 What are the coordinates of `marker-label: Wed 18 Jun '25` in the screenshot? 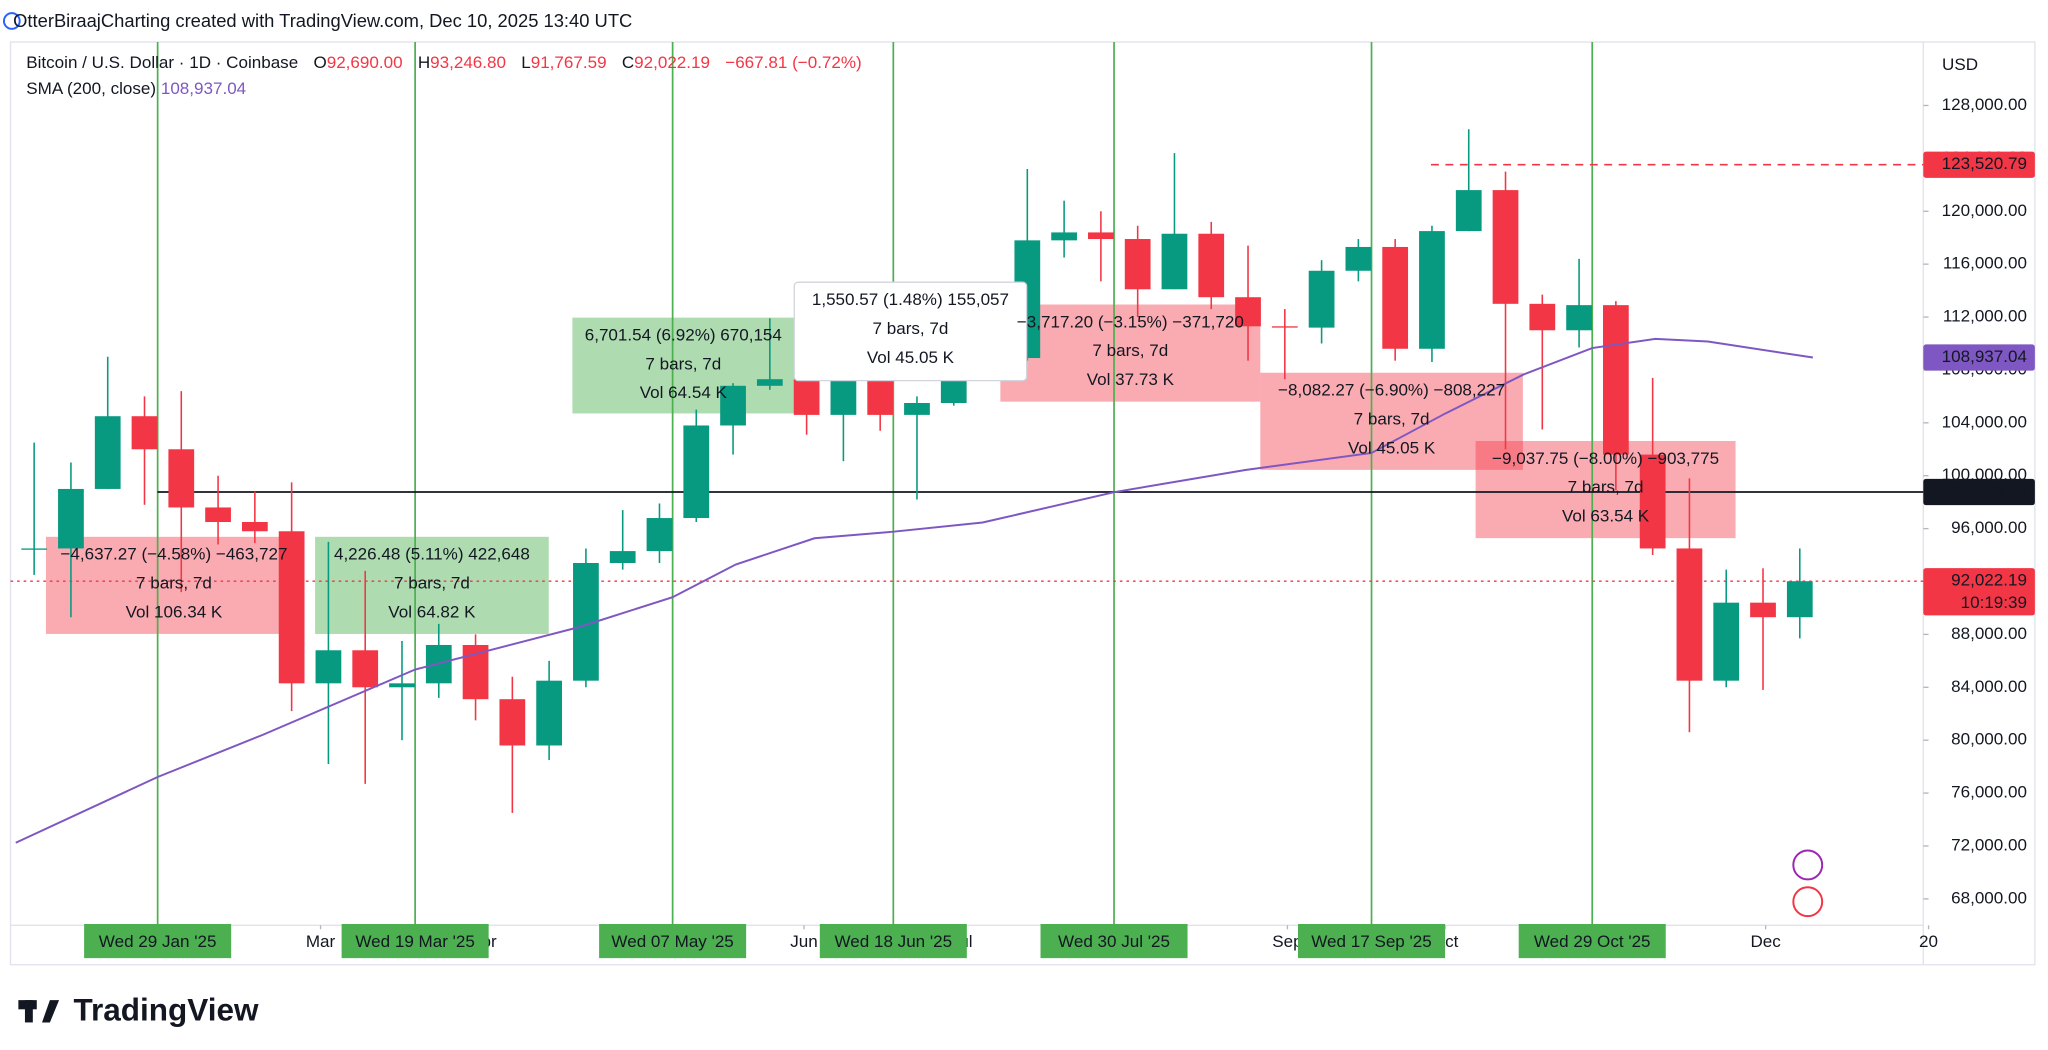 It's located at (894, 941).